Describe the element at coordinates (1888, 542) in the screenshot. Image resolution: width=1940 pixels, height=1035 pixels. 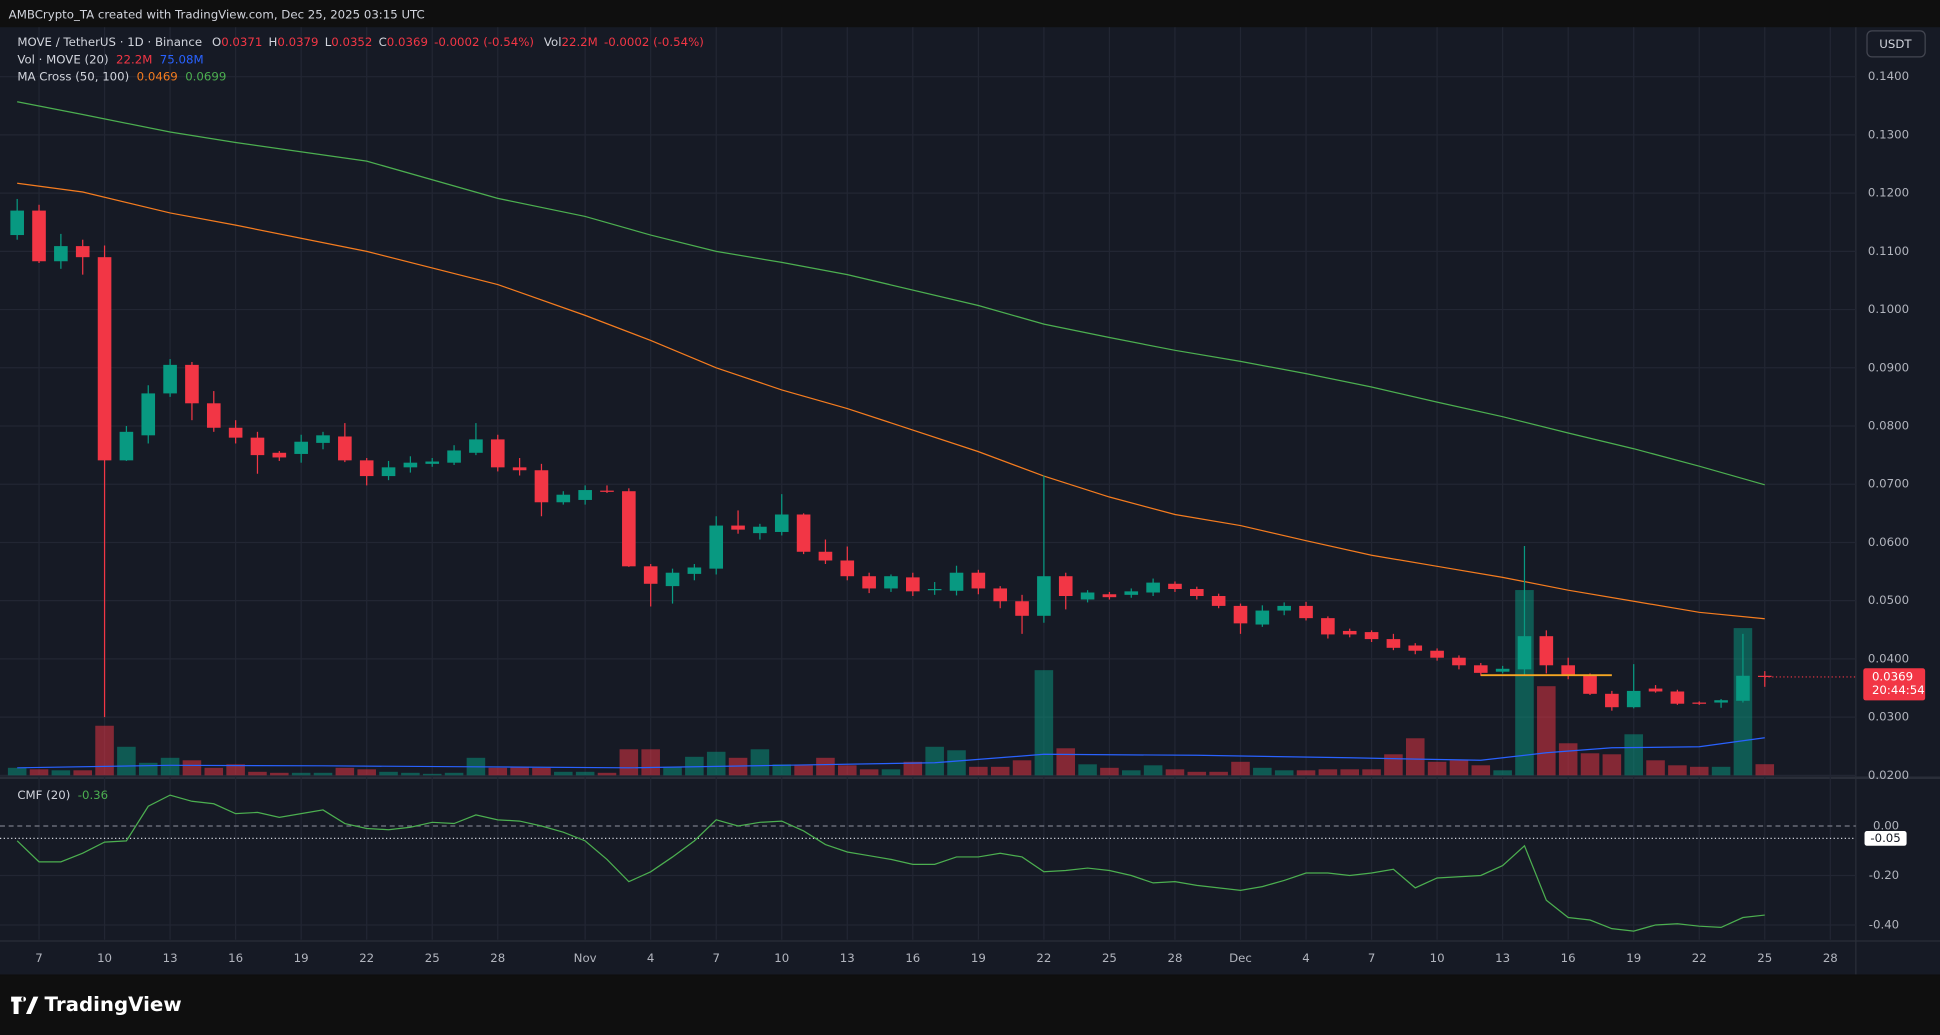
I see `y-tick-label: 0.0600` at that location.